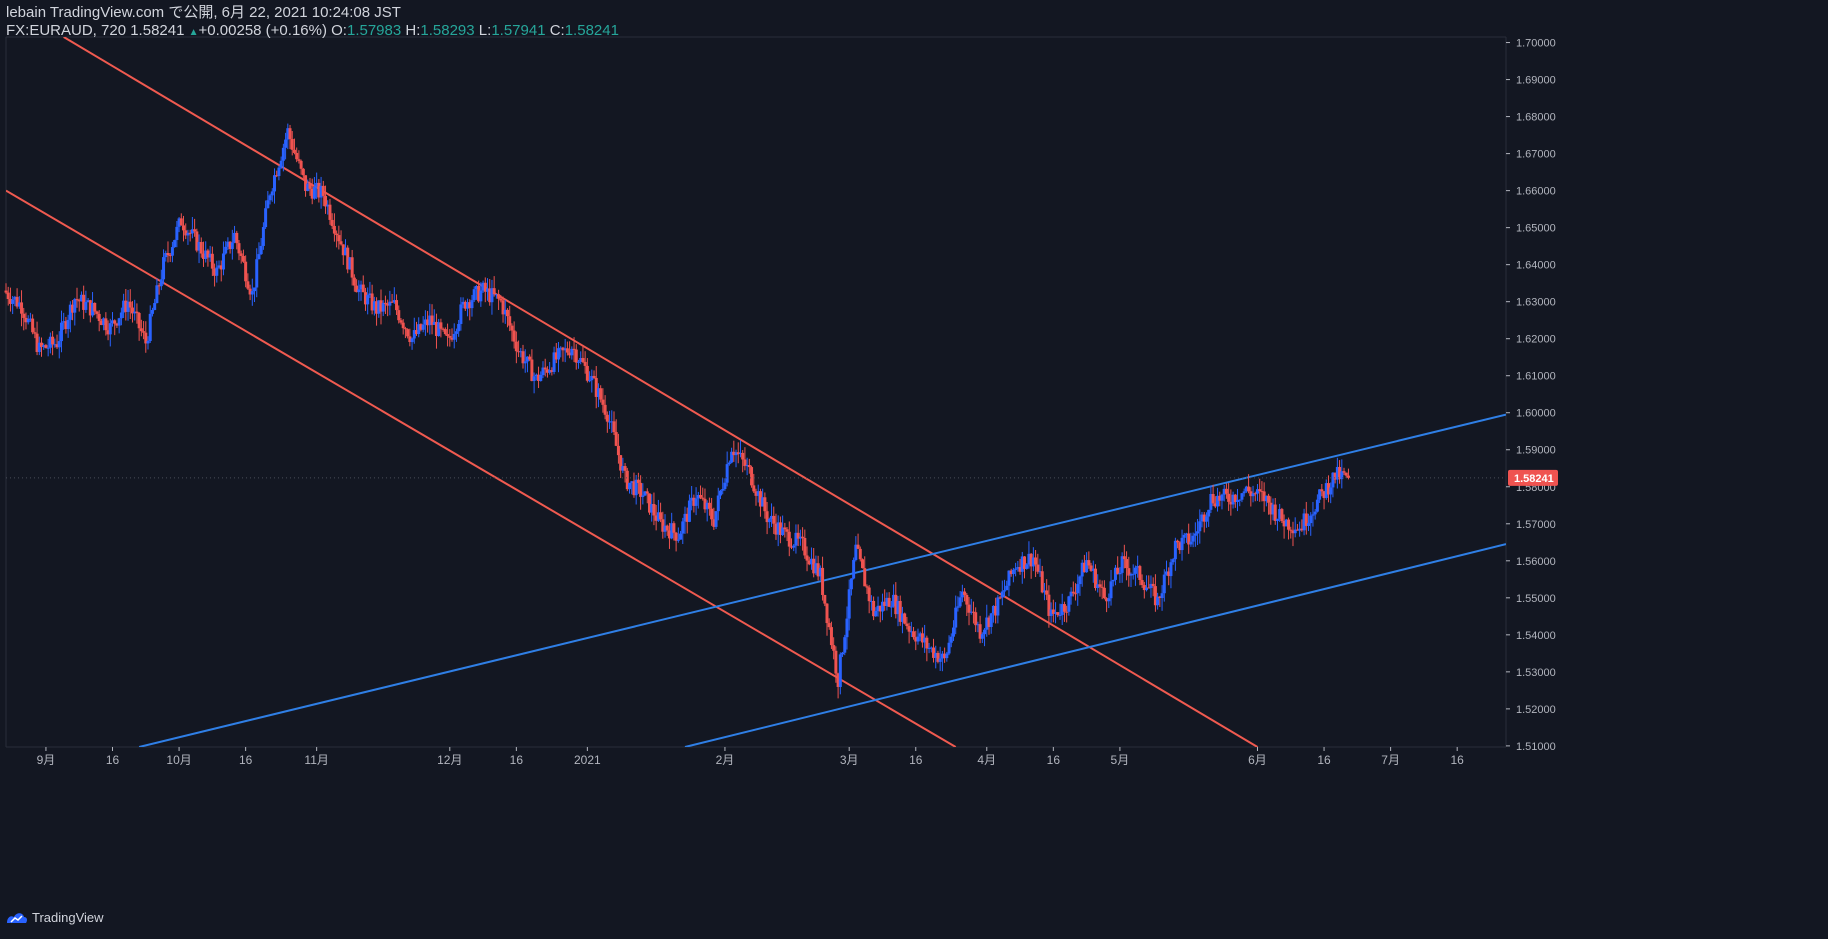 This screenshot has height=939, width=1828. I want to click on close-label: C:, so click(557, 30).